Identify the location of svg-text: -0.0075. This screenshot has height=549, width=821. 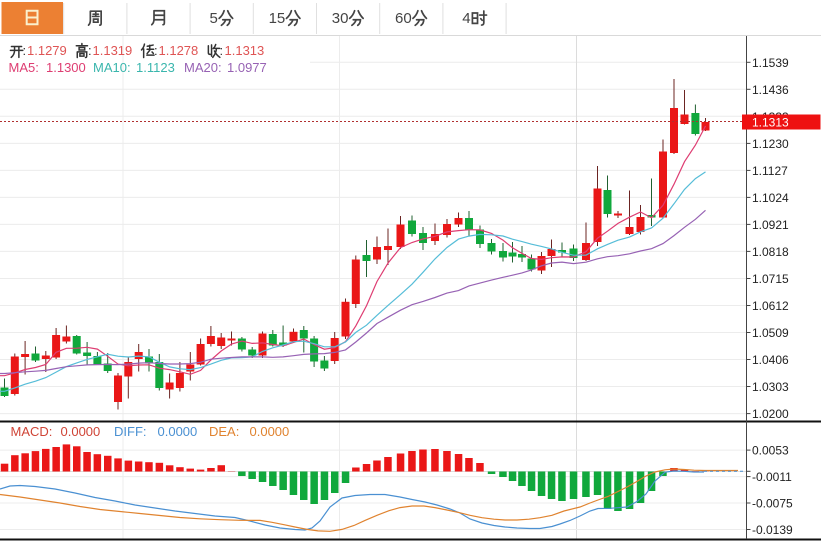
(772, 504).